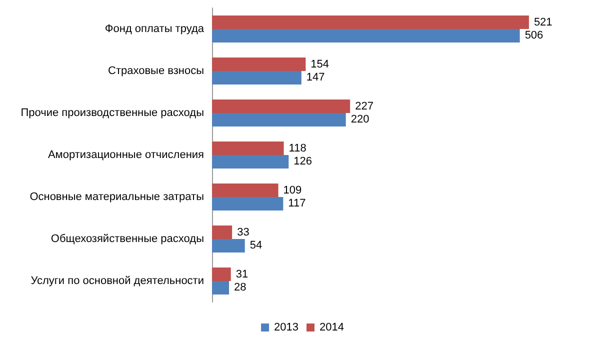  I want to click on data-label: 506, so click(534, 36).